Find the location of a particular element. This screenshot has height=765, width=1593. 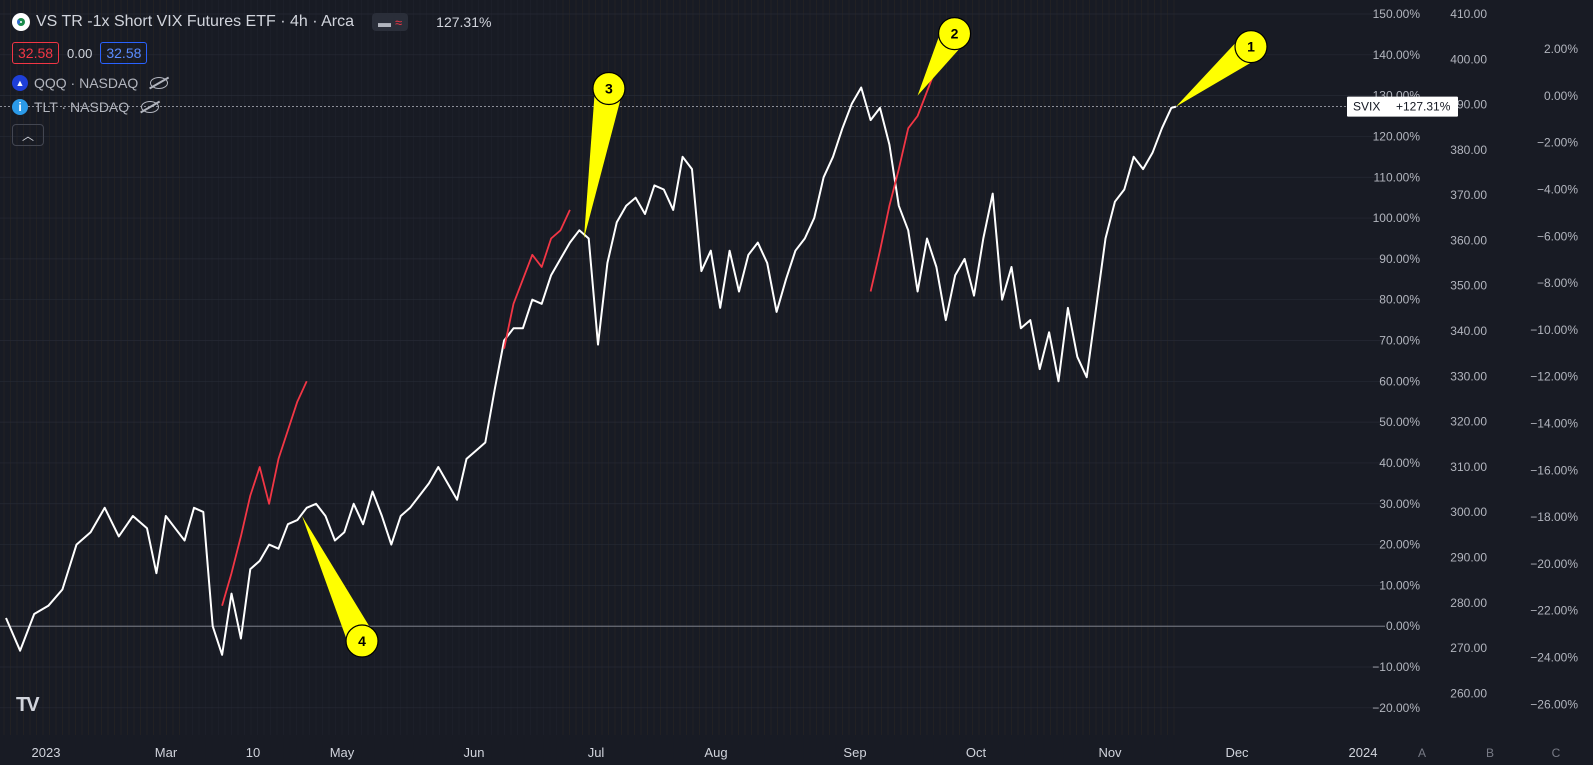

x-tick-label: Jun is located at coordinates (474, 752).